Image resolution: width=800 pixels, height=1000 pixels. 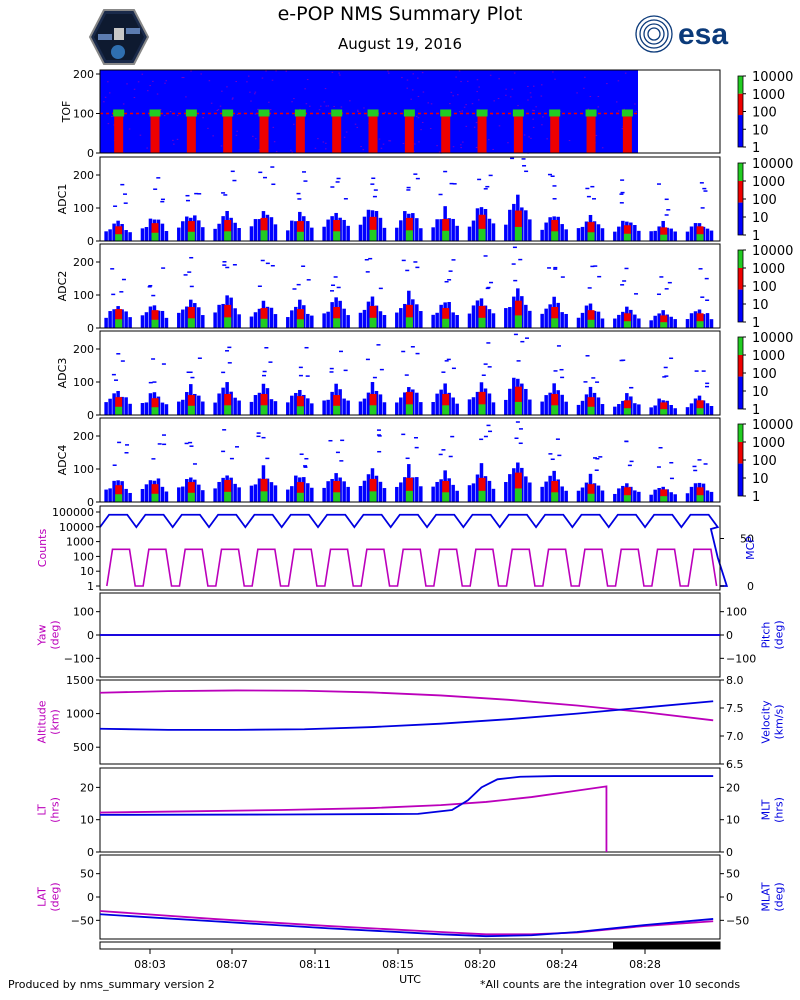 I want to click on counts-ylabel: Counts, so click(x=42, y=548).